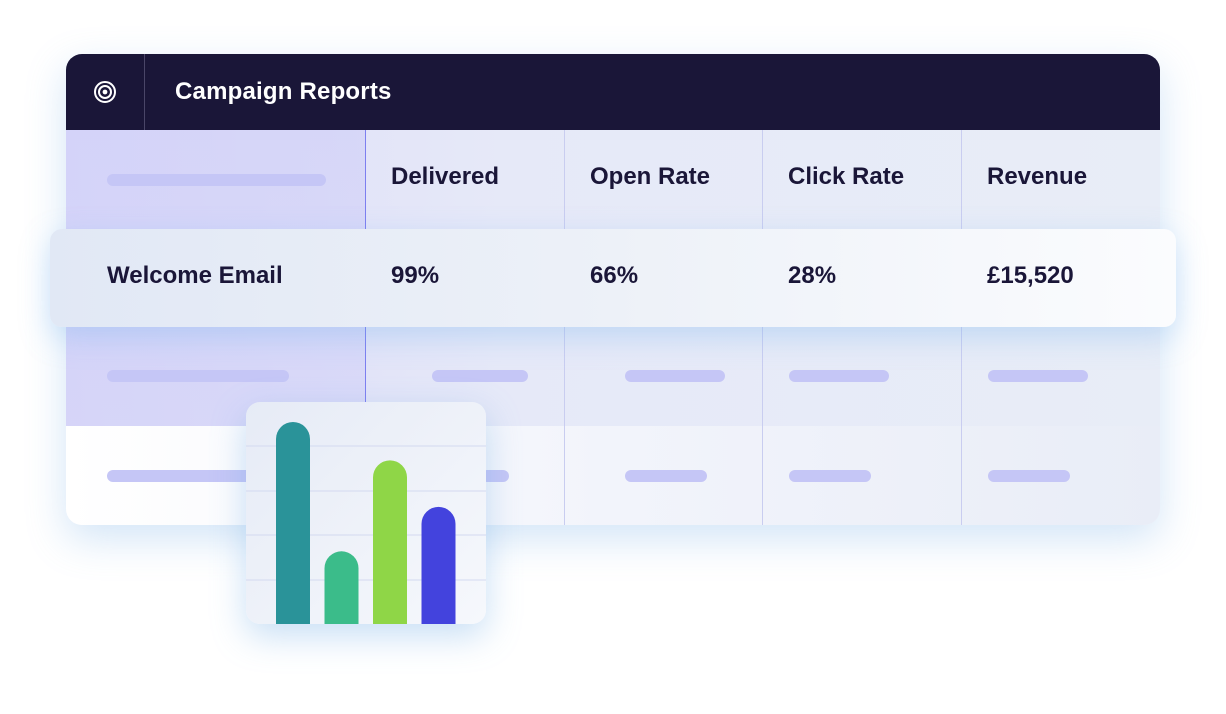 The width and height of the screenshot is (1226, 714). What do you see at coordinates (846, 176) in the screenshot?
I see `column-header-click-rate: Click Rate` at bounding box center [846, 176].